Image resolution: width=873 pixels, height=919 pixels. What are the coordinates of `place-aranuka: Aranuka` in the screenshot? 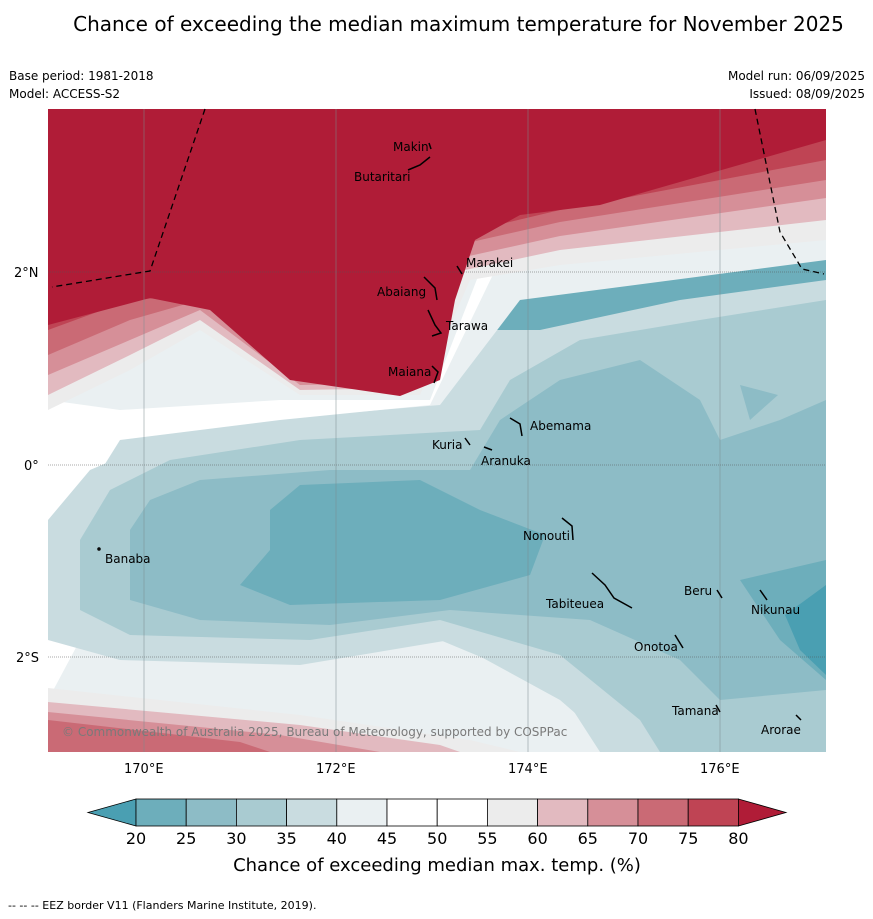 It's located at (506, 461).